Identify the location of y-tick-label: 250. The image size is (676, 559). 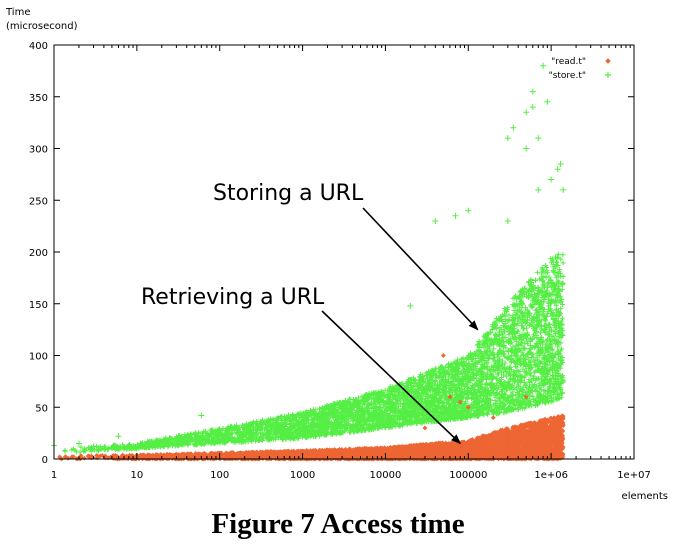
(38, 201).